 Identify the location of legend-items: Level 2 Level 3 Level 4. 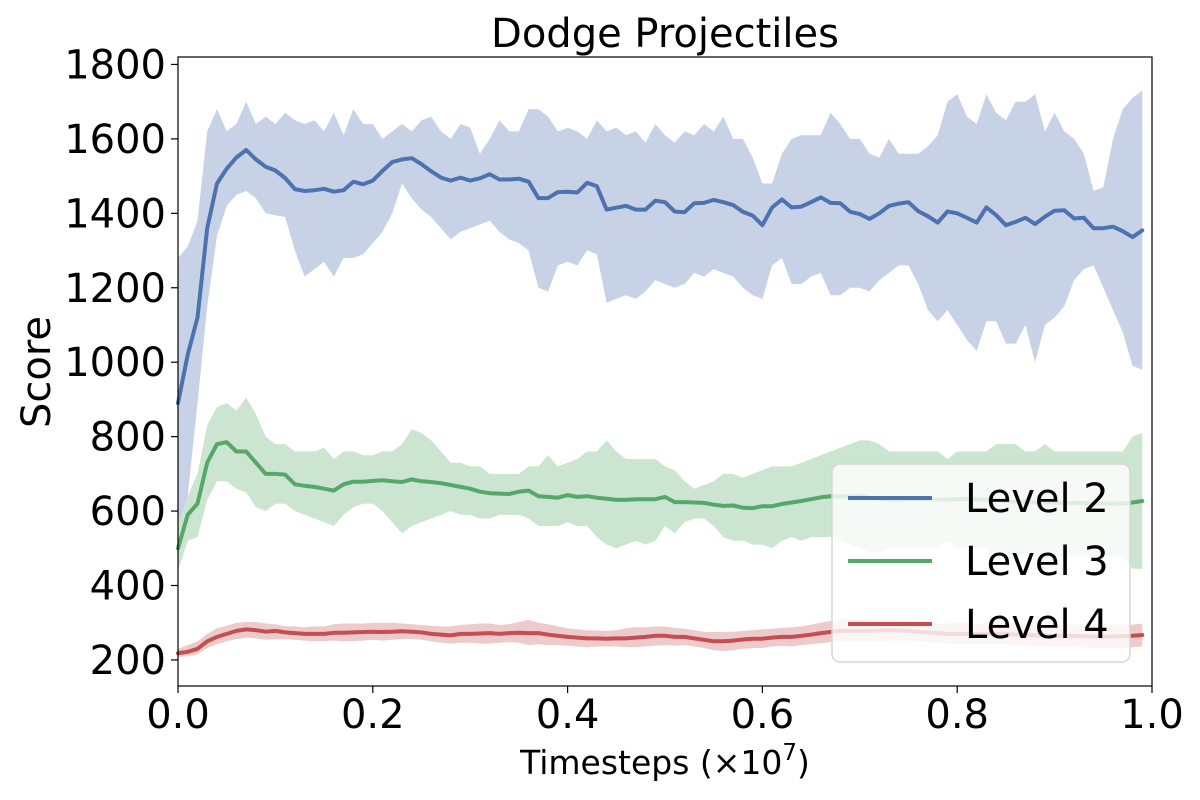
(978, 562).